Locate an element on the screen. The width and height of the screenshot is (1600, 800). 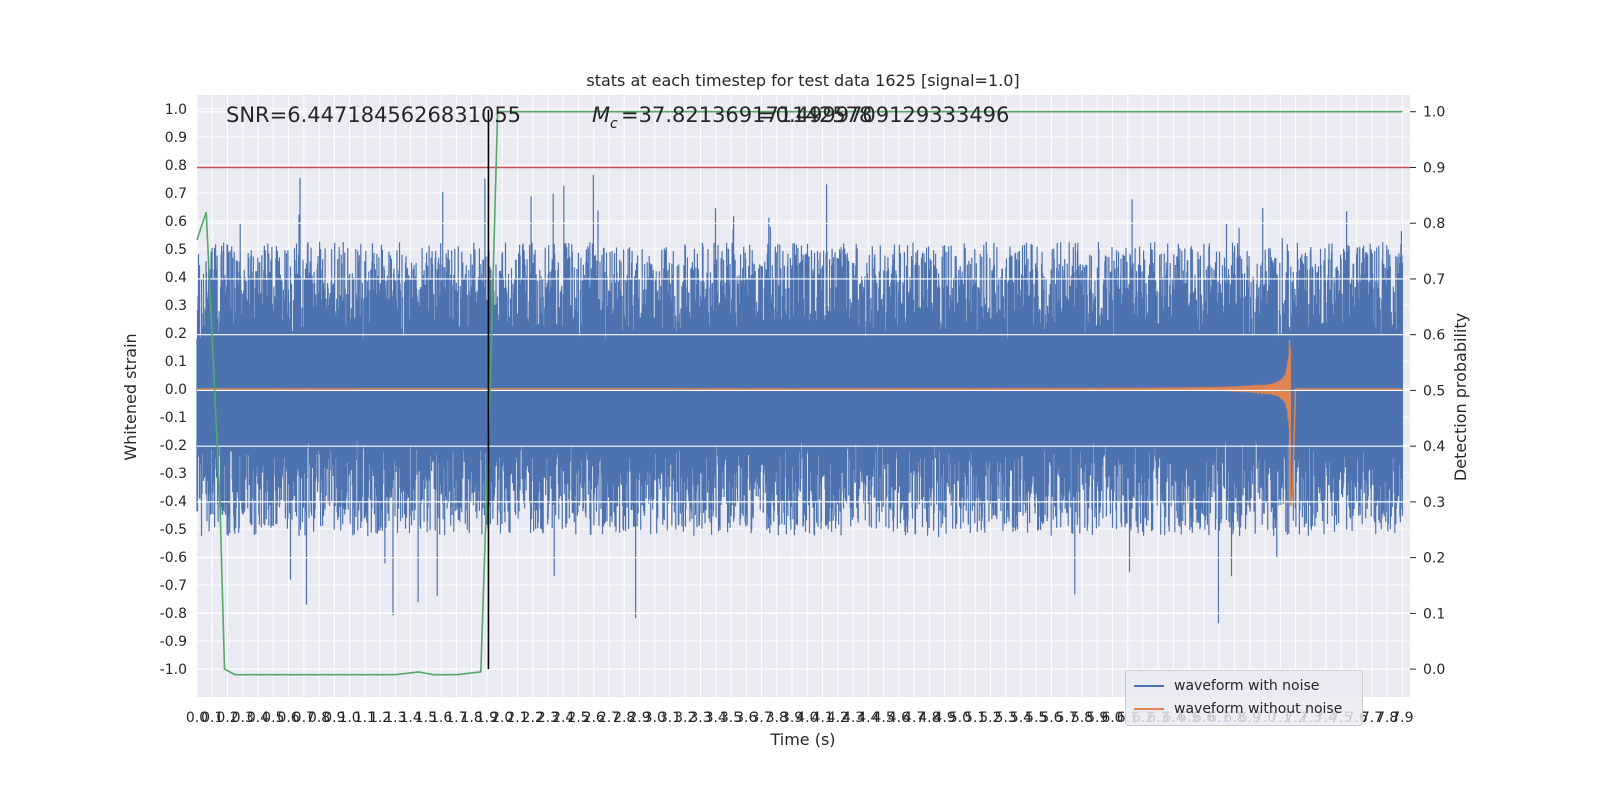
y-tick-label: 0.6 is located at coordinates (176, 222).